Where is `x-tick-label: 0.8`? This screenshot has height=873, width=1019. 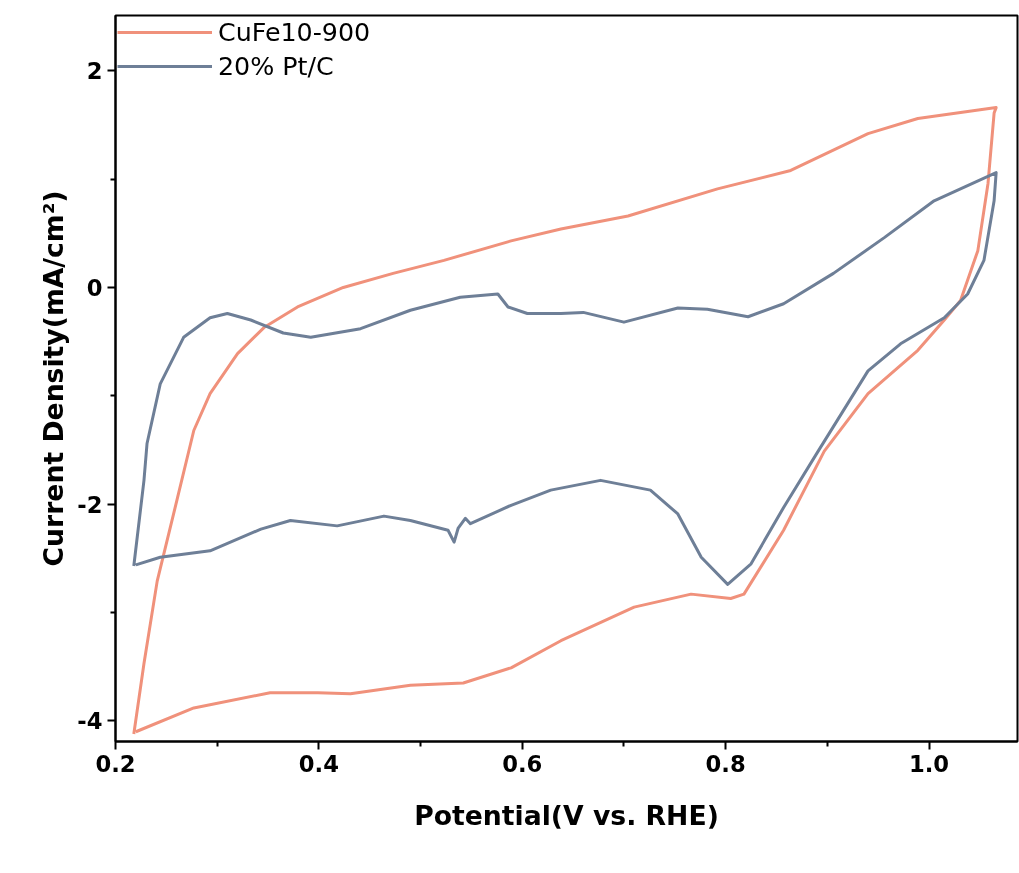
x-tick-label: 0.8 is located at coordinates (725, 763).